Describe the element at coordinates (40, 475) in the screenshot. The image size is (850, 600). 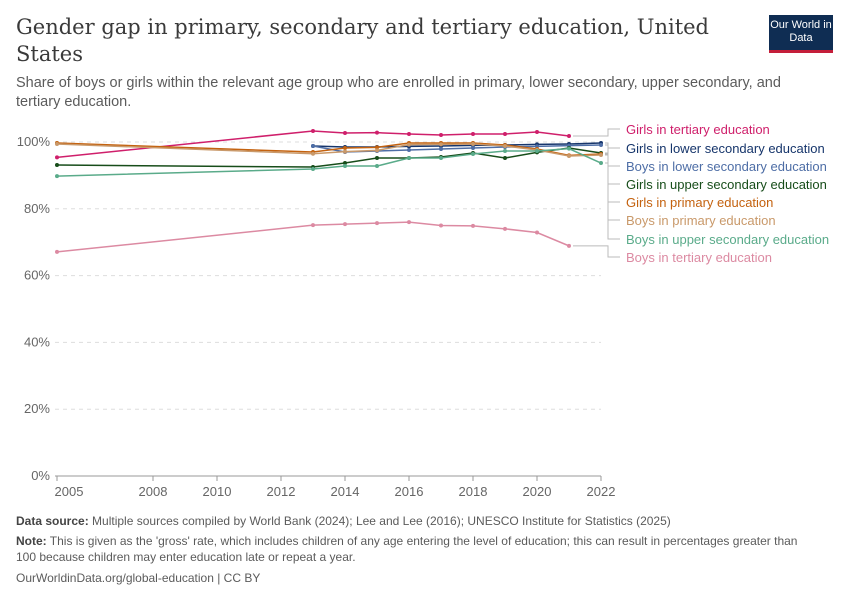
I see `y-tick-label: 0%` at that location.